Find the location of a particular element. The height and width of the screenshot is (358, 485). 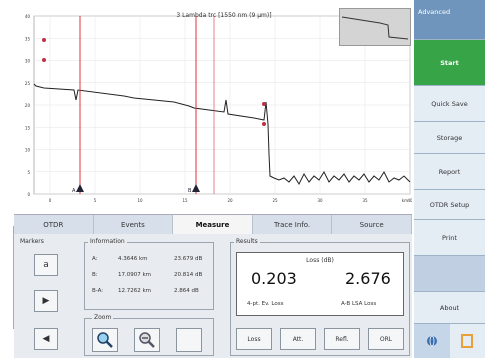

y-tick-label: 25 is located at coordinates (28, 83).